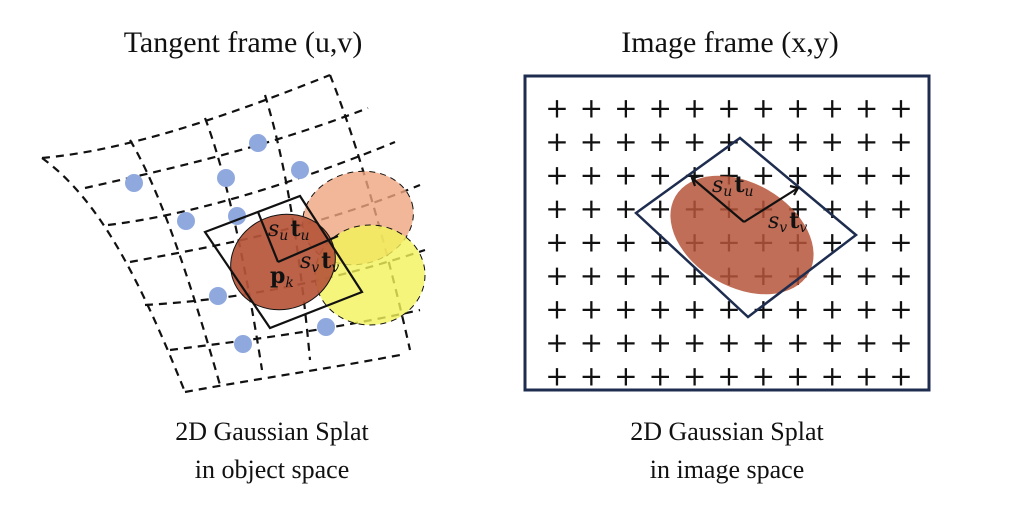 Image resolution: width=1029 pixels, height=526 pixels. Describe the element at coordinates (729, 42) in the screenshot. I see `right-title: Image frame (x,y)` at that location.